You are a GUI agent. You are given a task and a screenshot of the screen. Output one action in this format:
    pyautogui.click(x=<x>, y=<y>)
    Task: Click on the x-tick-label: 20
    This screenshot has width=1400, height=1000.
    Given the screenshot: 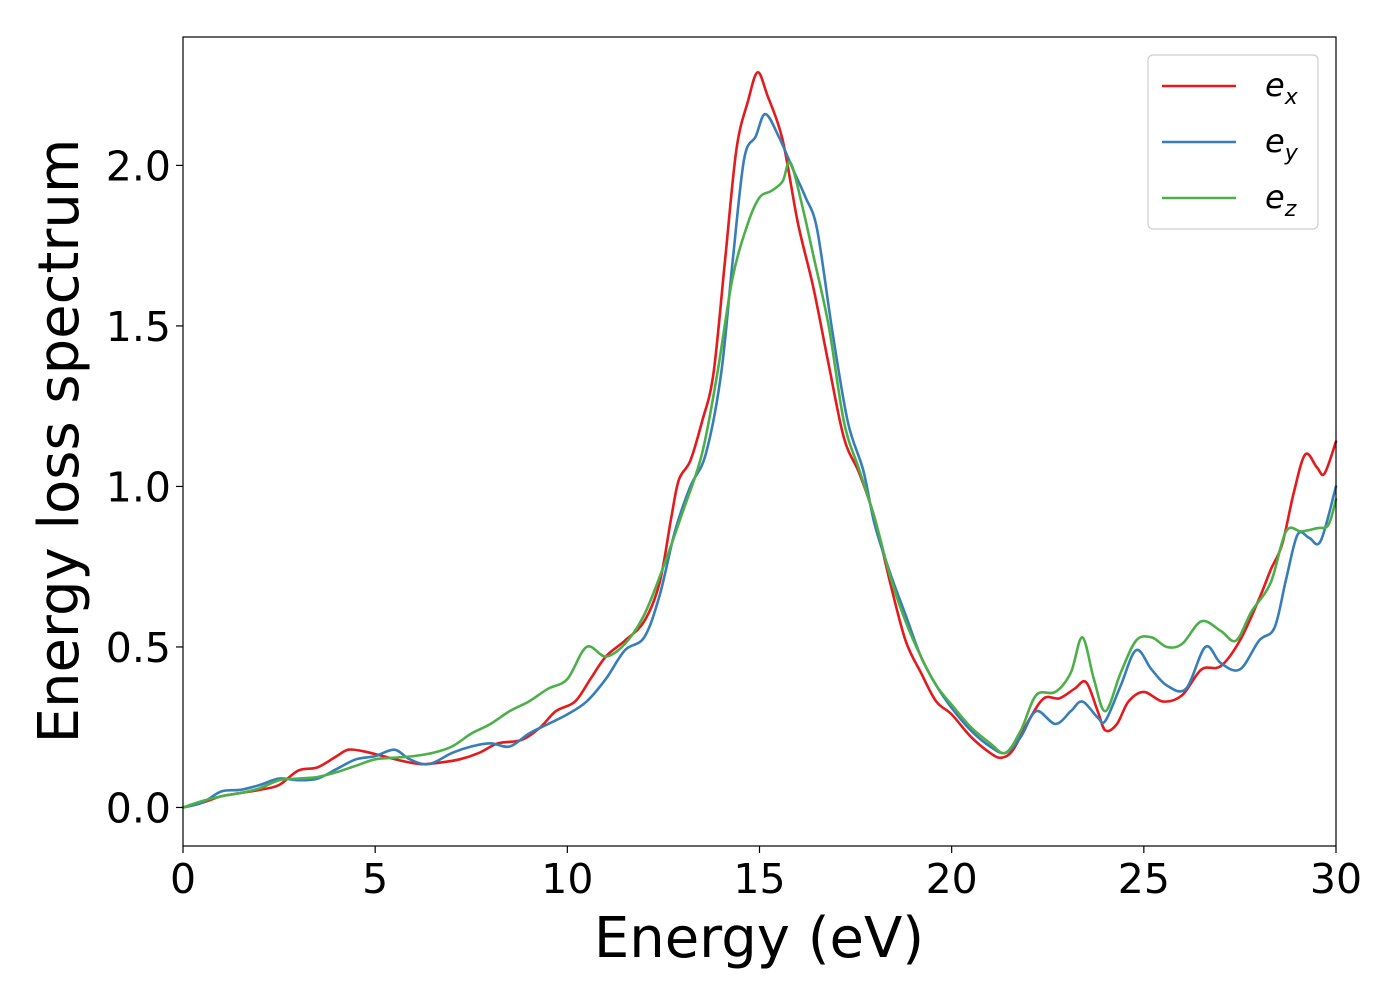 What is the action you would take?
    pyautogui.click(x=952, y=879)
    